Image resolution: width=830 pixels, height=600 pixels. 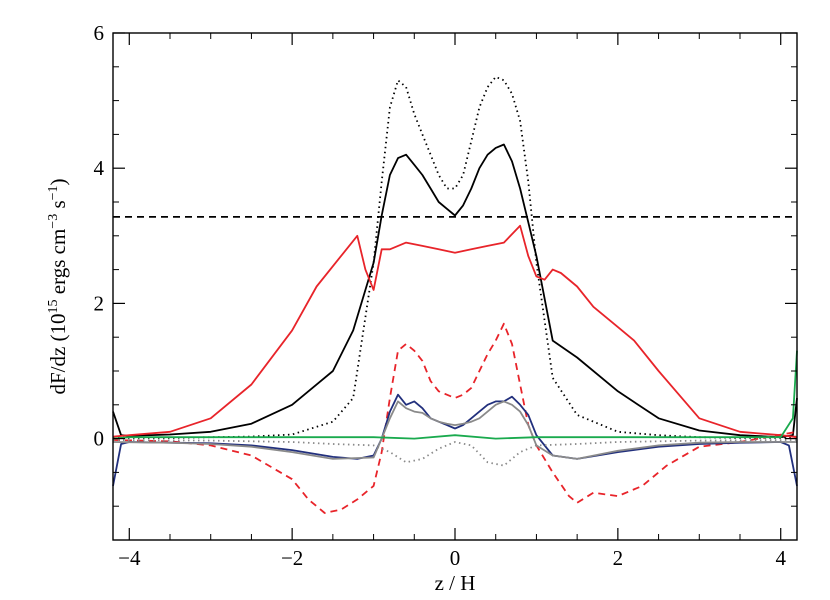 What do you see at coordinates (99, 168) in the screenshot?
I see `y-tick-label: 4` at bounding box center [99, 168].